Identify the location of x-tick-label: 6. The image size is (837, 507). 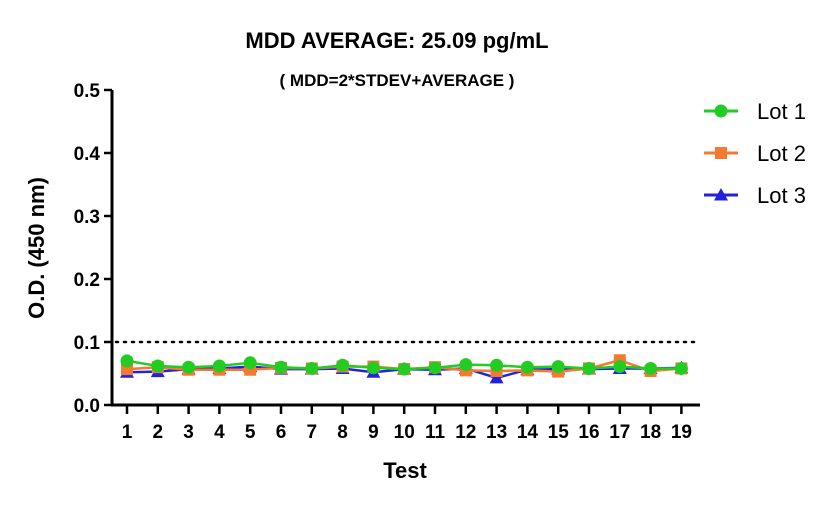
(281, 432).